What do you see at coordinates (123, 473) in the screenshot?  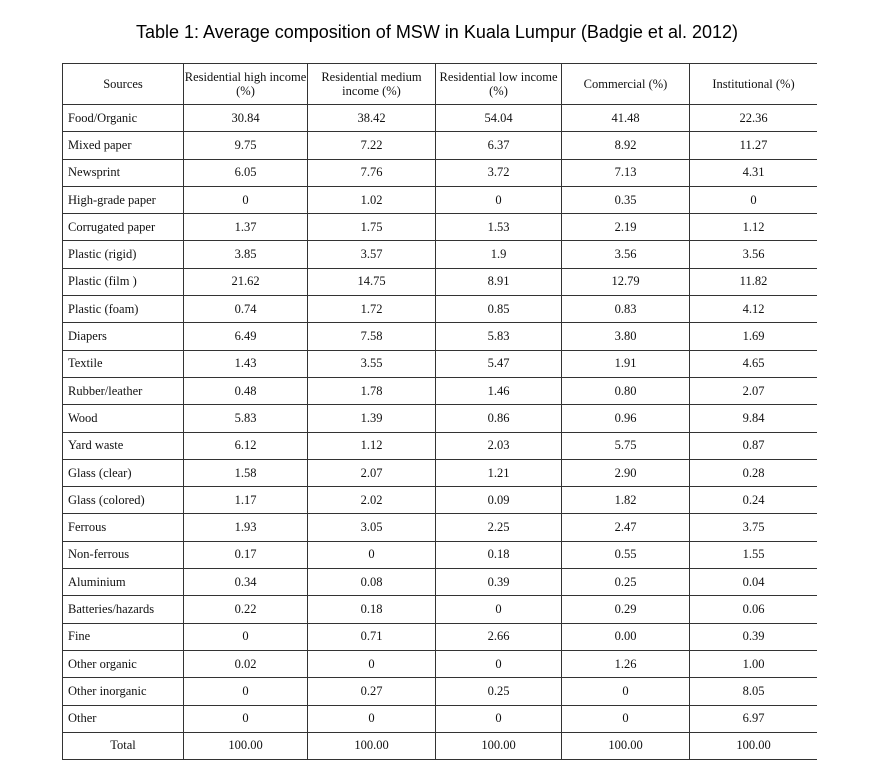 I see `source-cell: Glass (clear)` at bounding box center [123, 473].